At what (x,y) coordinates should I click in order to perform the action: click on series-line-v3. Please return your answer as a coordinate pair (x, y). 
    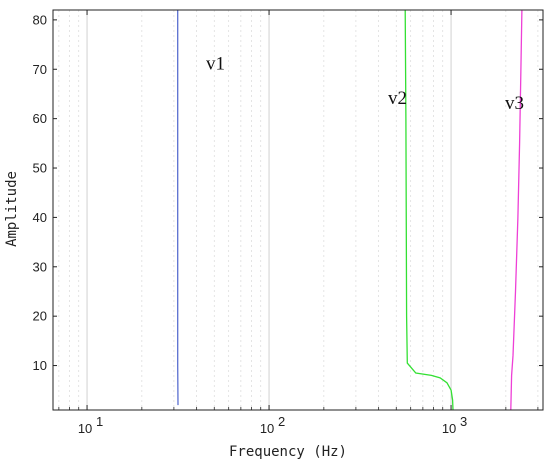
    Looking at the image, I should click on (516, 210).